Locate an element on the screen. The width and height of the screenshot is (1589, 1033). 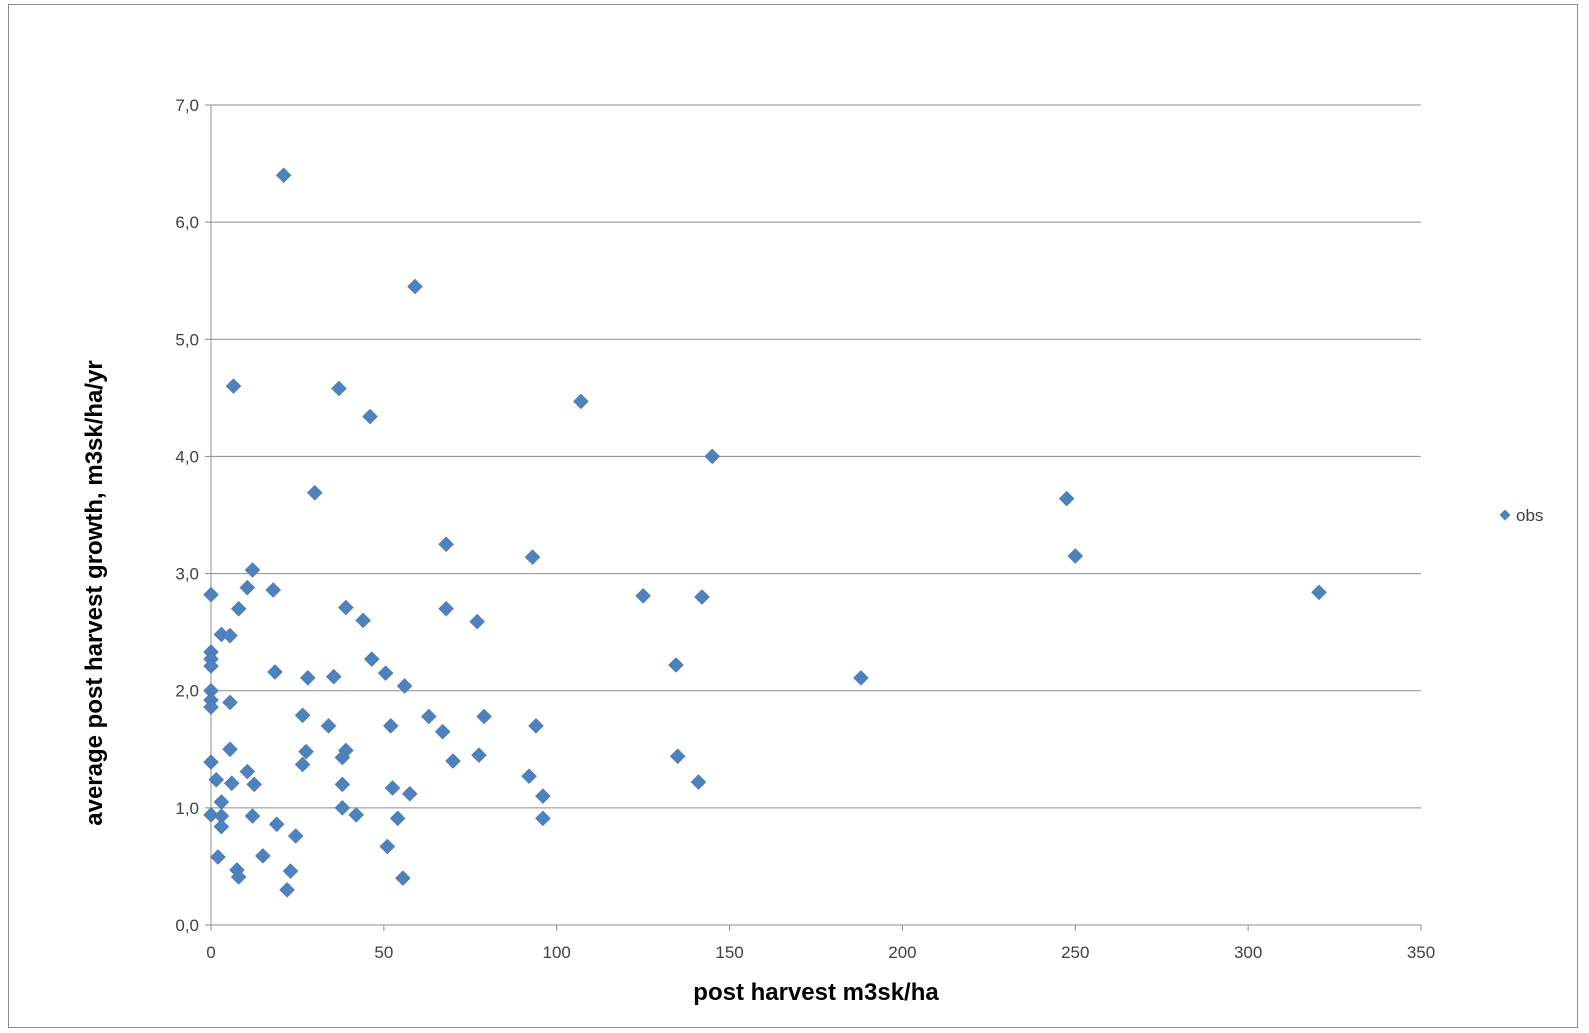
x-tick-label: 350 is located at coordinates (1421, 952).